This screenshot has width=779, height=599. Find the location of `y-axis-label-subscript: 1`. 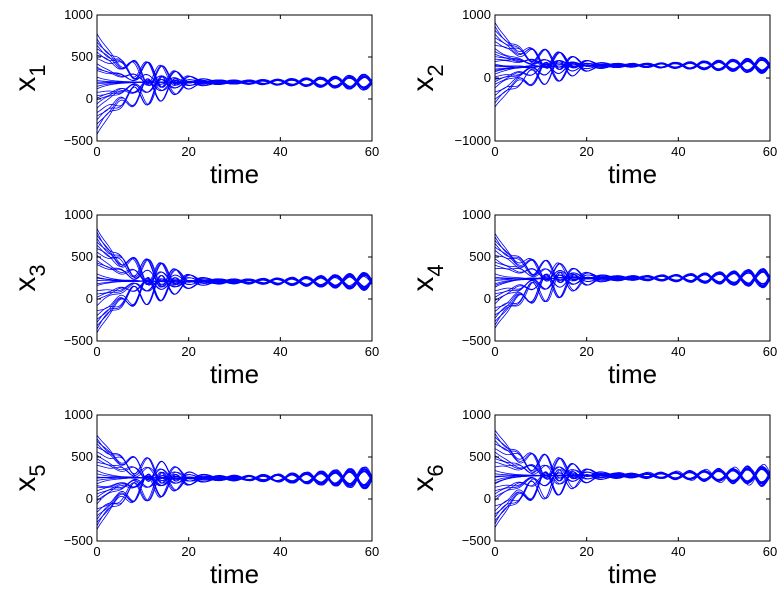

y-axis-label-subscript: 1 is located at coordinates (37, 70).